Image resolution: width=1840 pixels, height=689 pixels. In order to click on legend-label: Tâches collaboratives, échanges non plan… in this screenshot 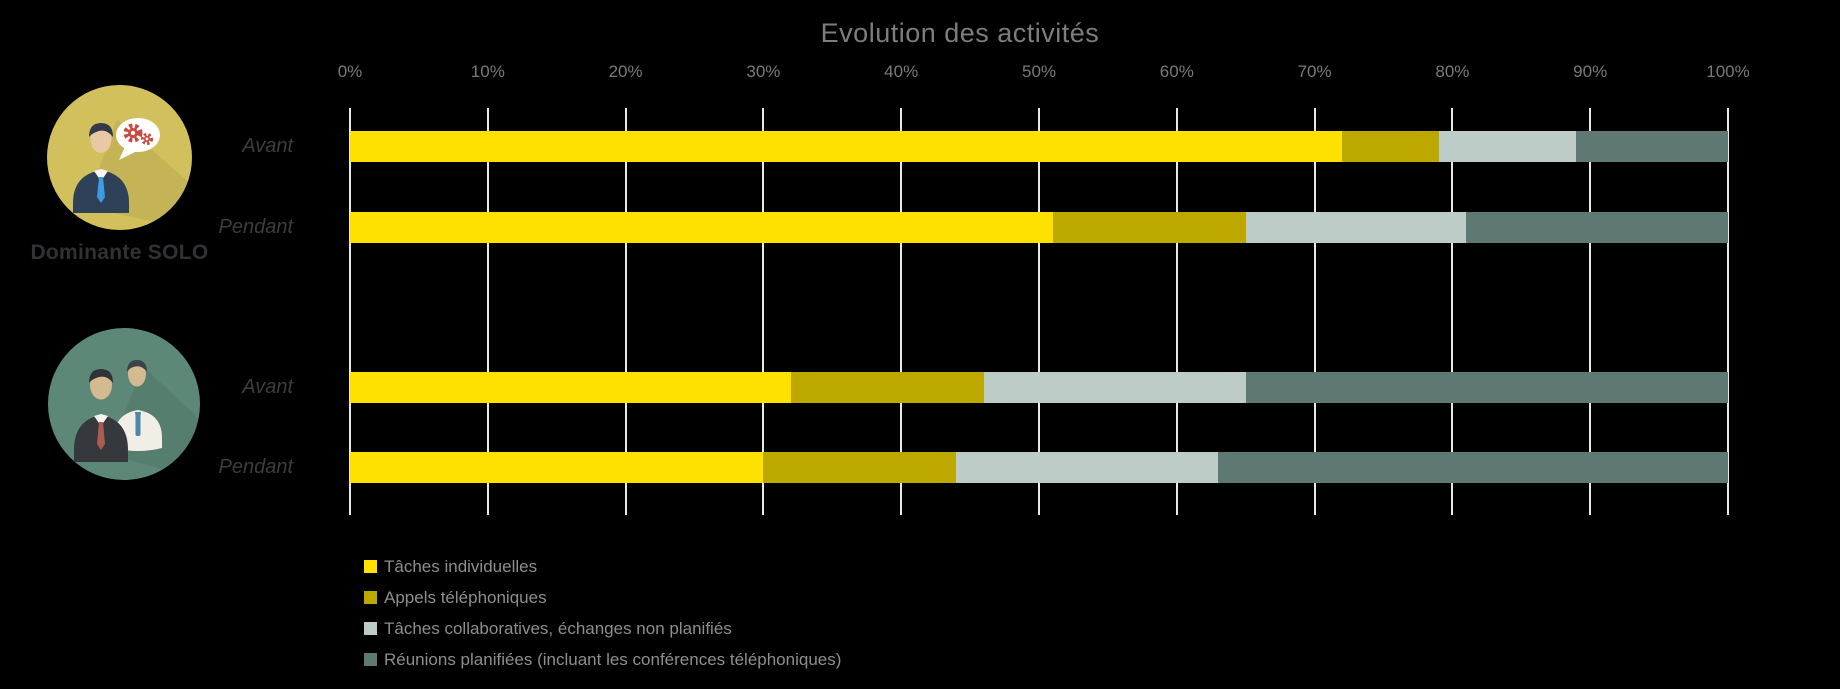, I will do `click(558, 628)`.